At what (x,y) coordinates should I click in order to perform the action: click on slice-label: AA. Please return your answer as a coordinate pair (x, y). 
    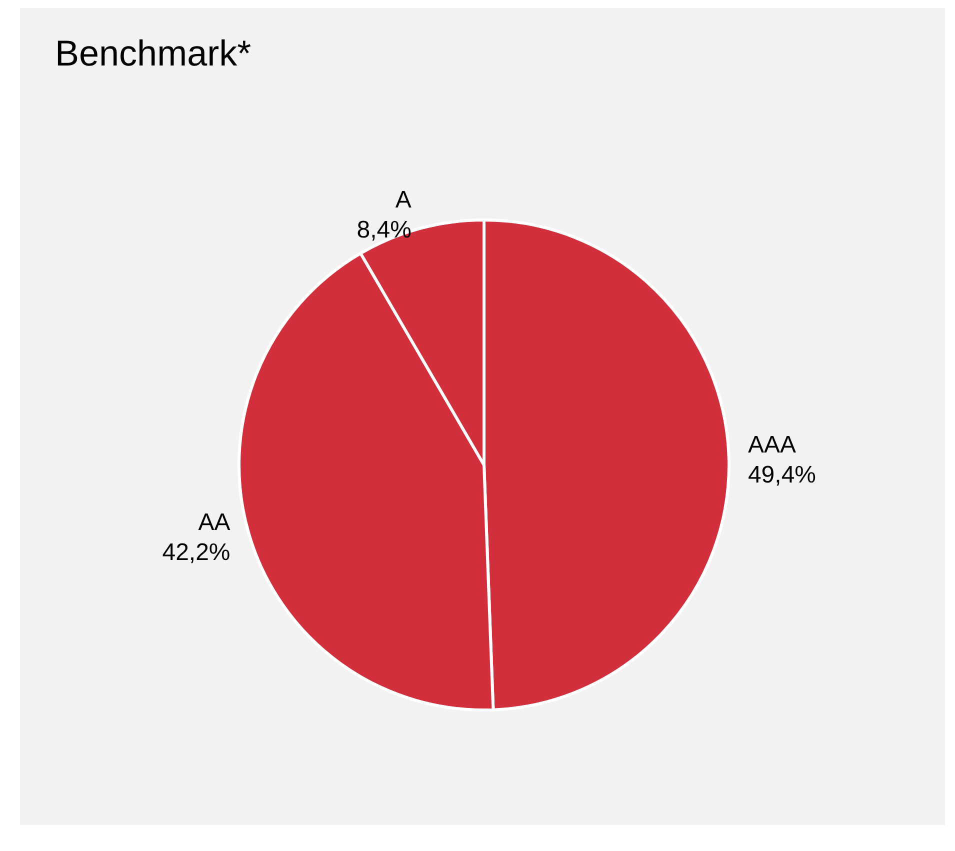
    Looking at the image, I should click on (214, 522).